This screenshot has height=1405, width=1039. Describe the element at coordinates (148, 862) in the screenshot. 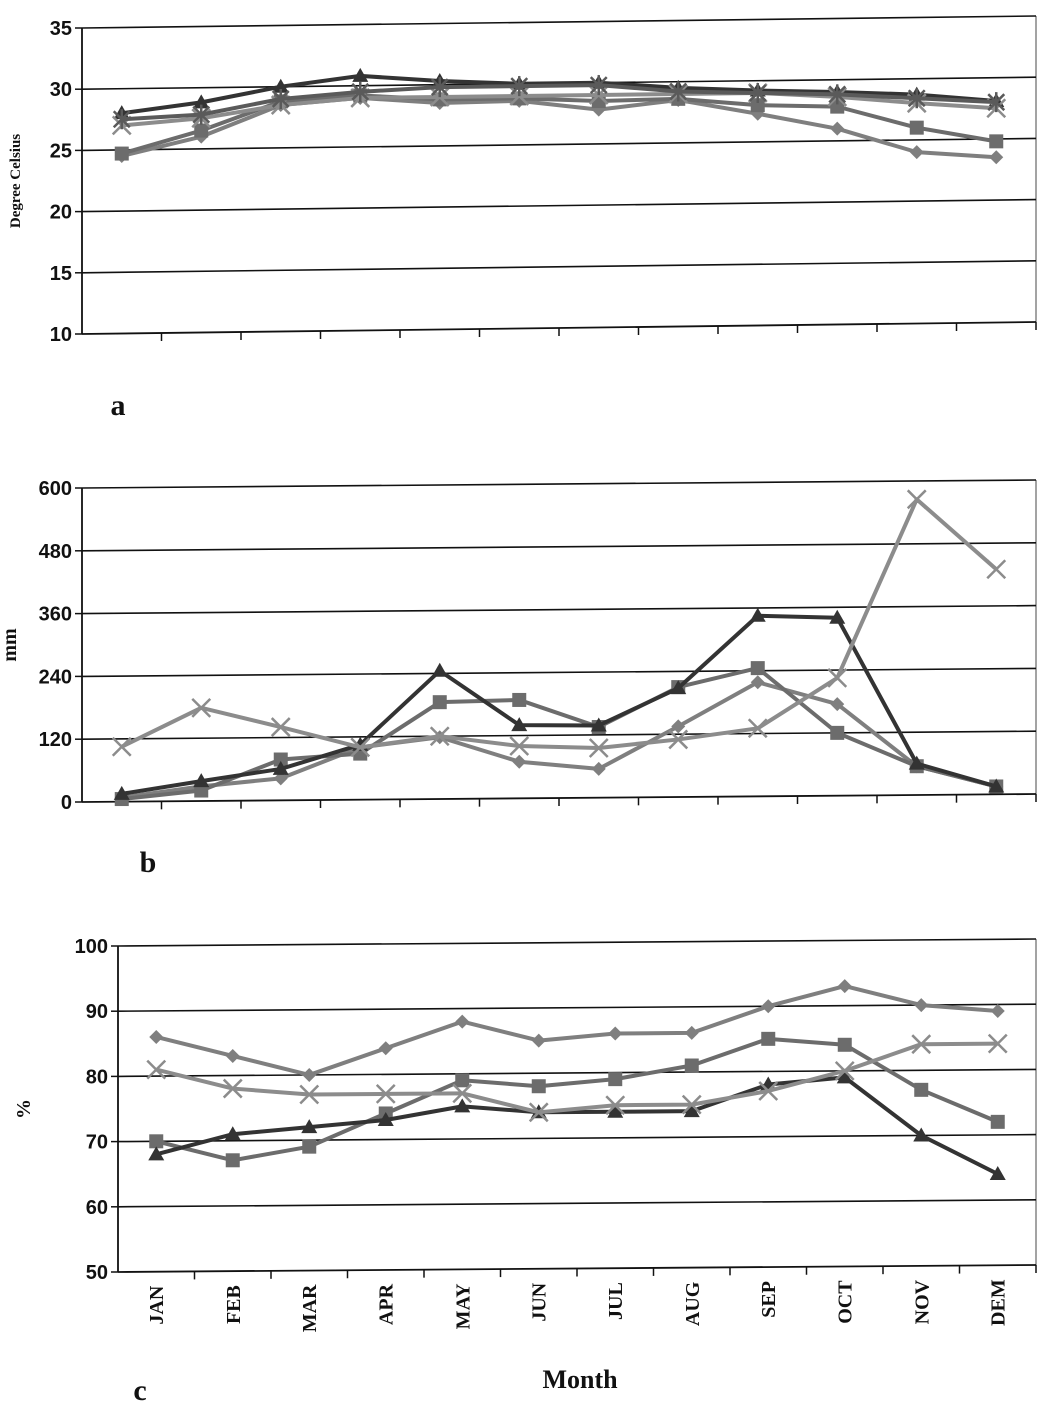

I see `panel-label-b: b` at that location.